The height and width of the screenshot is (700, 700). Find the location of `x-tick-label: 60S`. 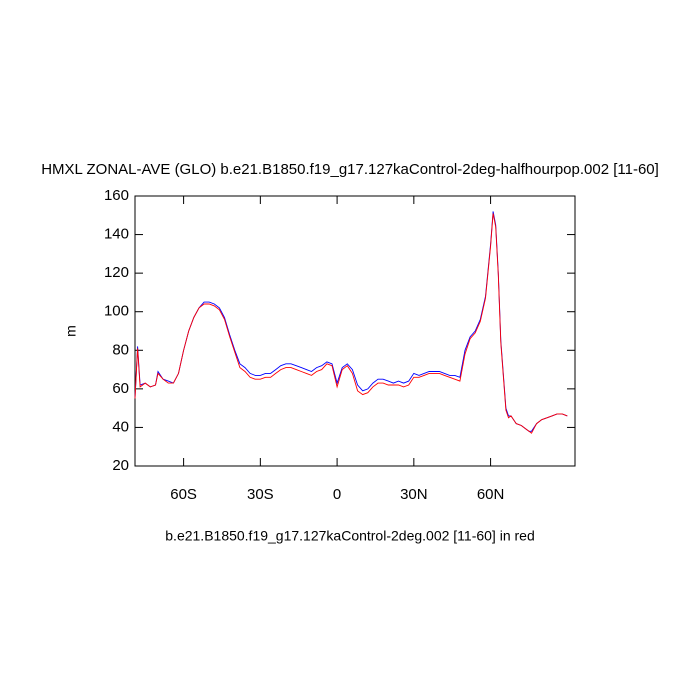

x-tick-label: 60S is located at coordinates (183, 494).